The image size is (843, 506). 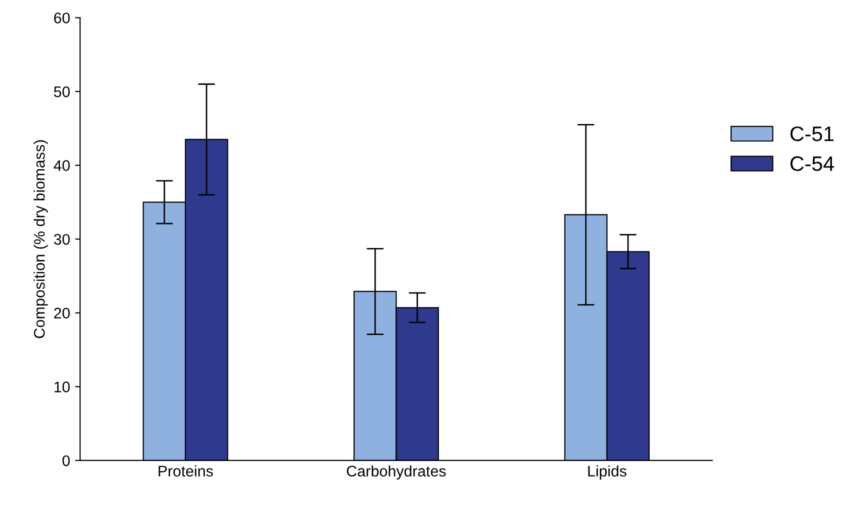 I want to click on x-tick-label: Proteins, so click(x=185, y=471).